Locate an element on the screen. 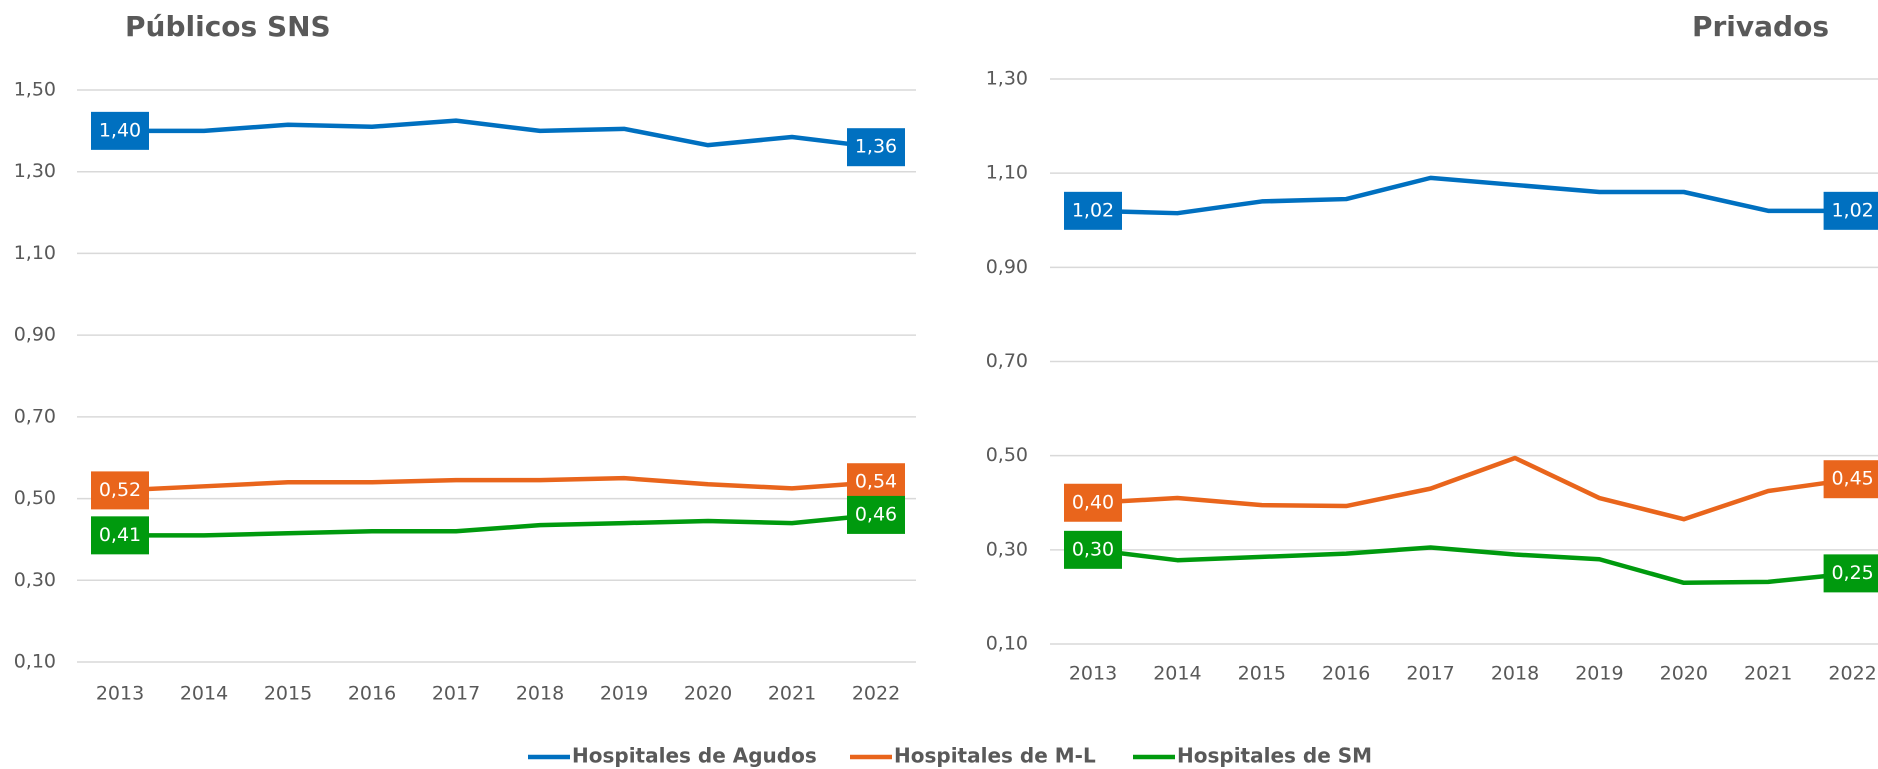 Image resolution: width=1878 pixels, height=769 pixels. legend-label: Hospitales de M-L is located at coordinates (995, 756).